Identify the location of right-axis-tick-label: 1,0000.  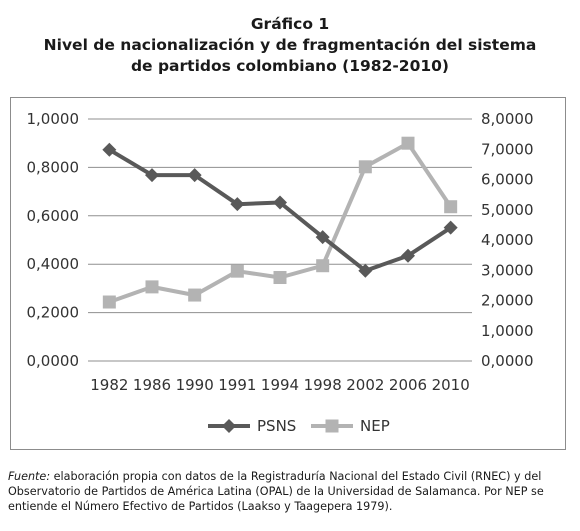
(507, 331).